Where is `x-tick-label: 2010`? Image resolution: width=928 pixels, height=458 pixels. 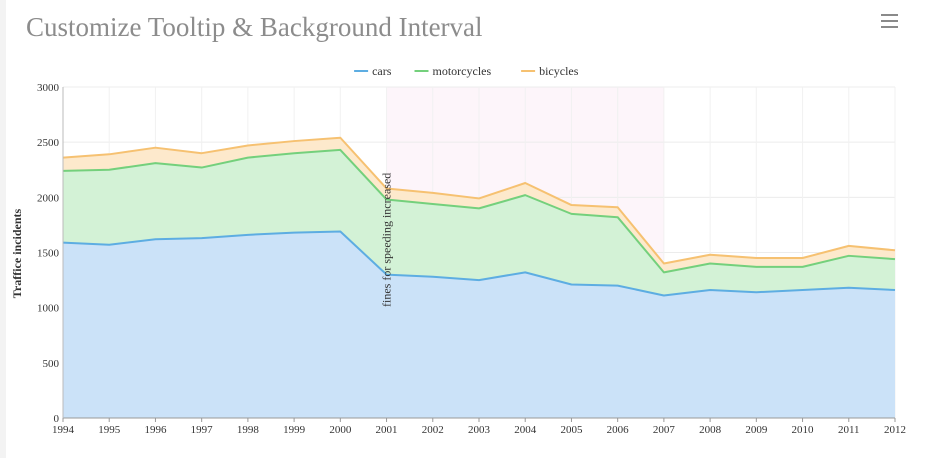
x-tick-label: 2010 is located at coordinates (803, 430).